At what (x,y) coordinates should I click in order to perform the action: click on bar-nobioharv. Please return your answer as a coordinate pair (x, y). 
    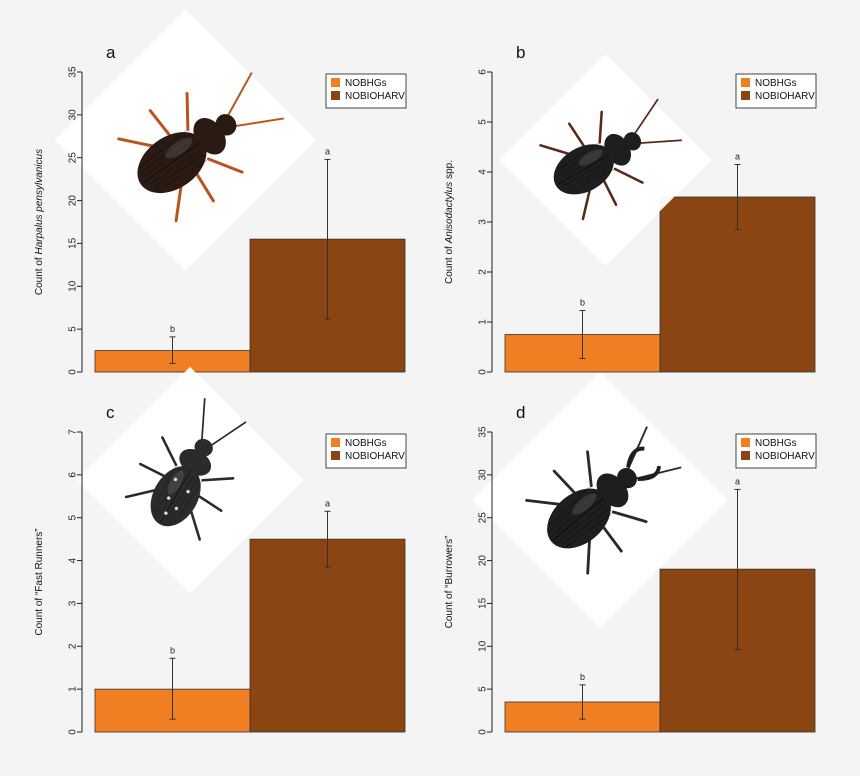
    Looking at the image, I should click on (327, 635).